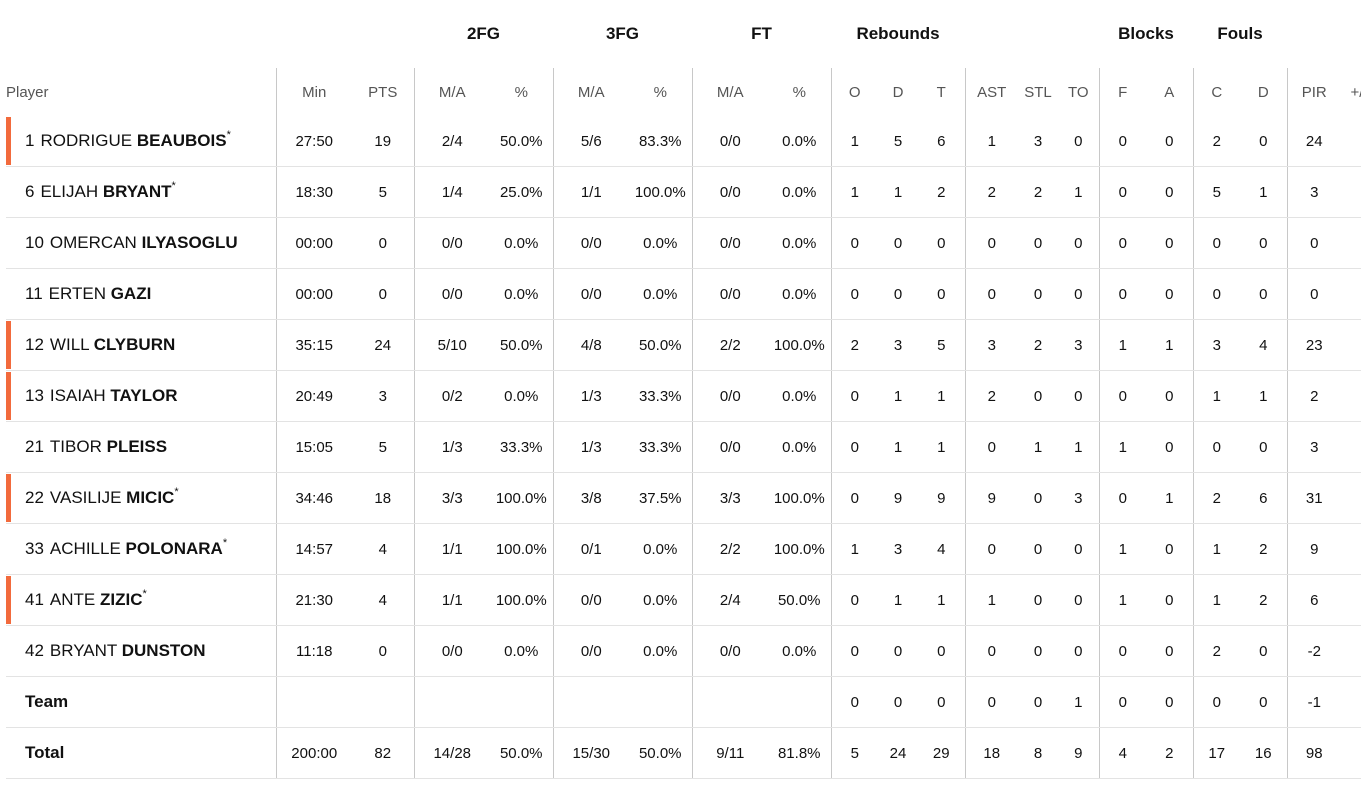 This screenshot has width=1361, height=788. I want to click on player-cell: 10 OMERCAN ILYASOGLU, so click(141, 243).